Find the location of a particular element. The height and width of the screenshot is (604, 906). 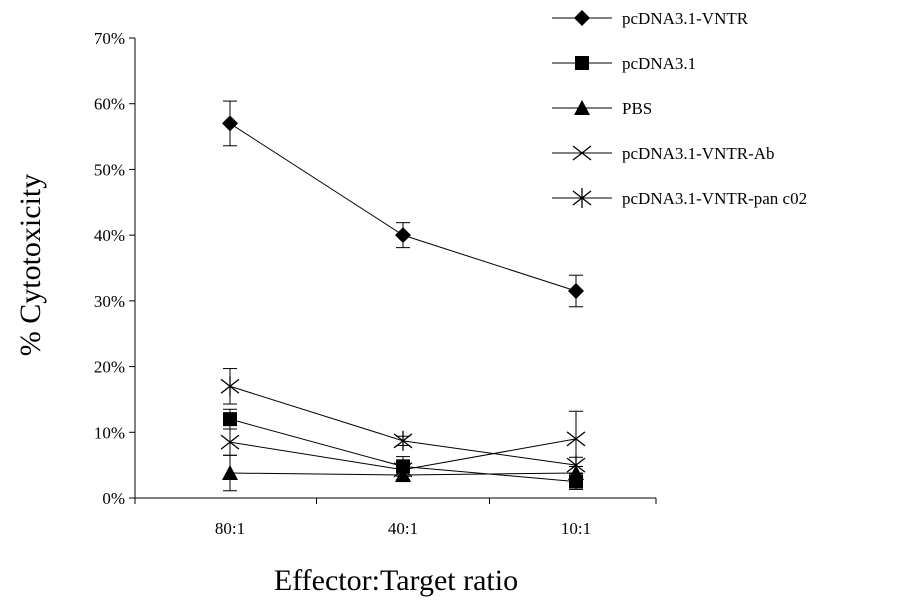

series-star is located at coordinates (403, 422).